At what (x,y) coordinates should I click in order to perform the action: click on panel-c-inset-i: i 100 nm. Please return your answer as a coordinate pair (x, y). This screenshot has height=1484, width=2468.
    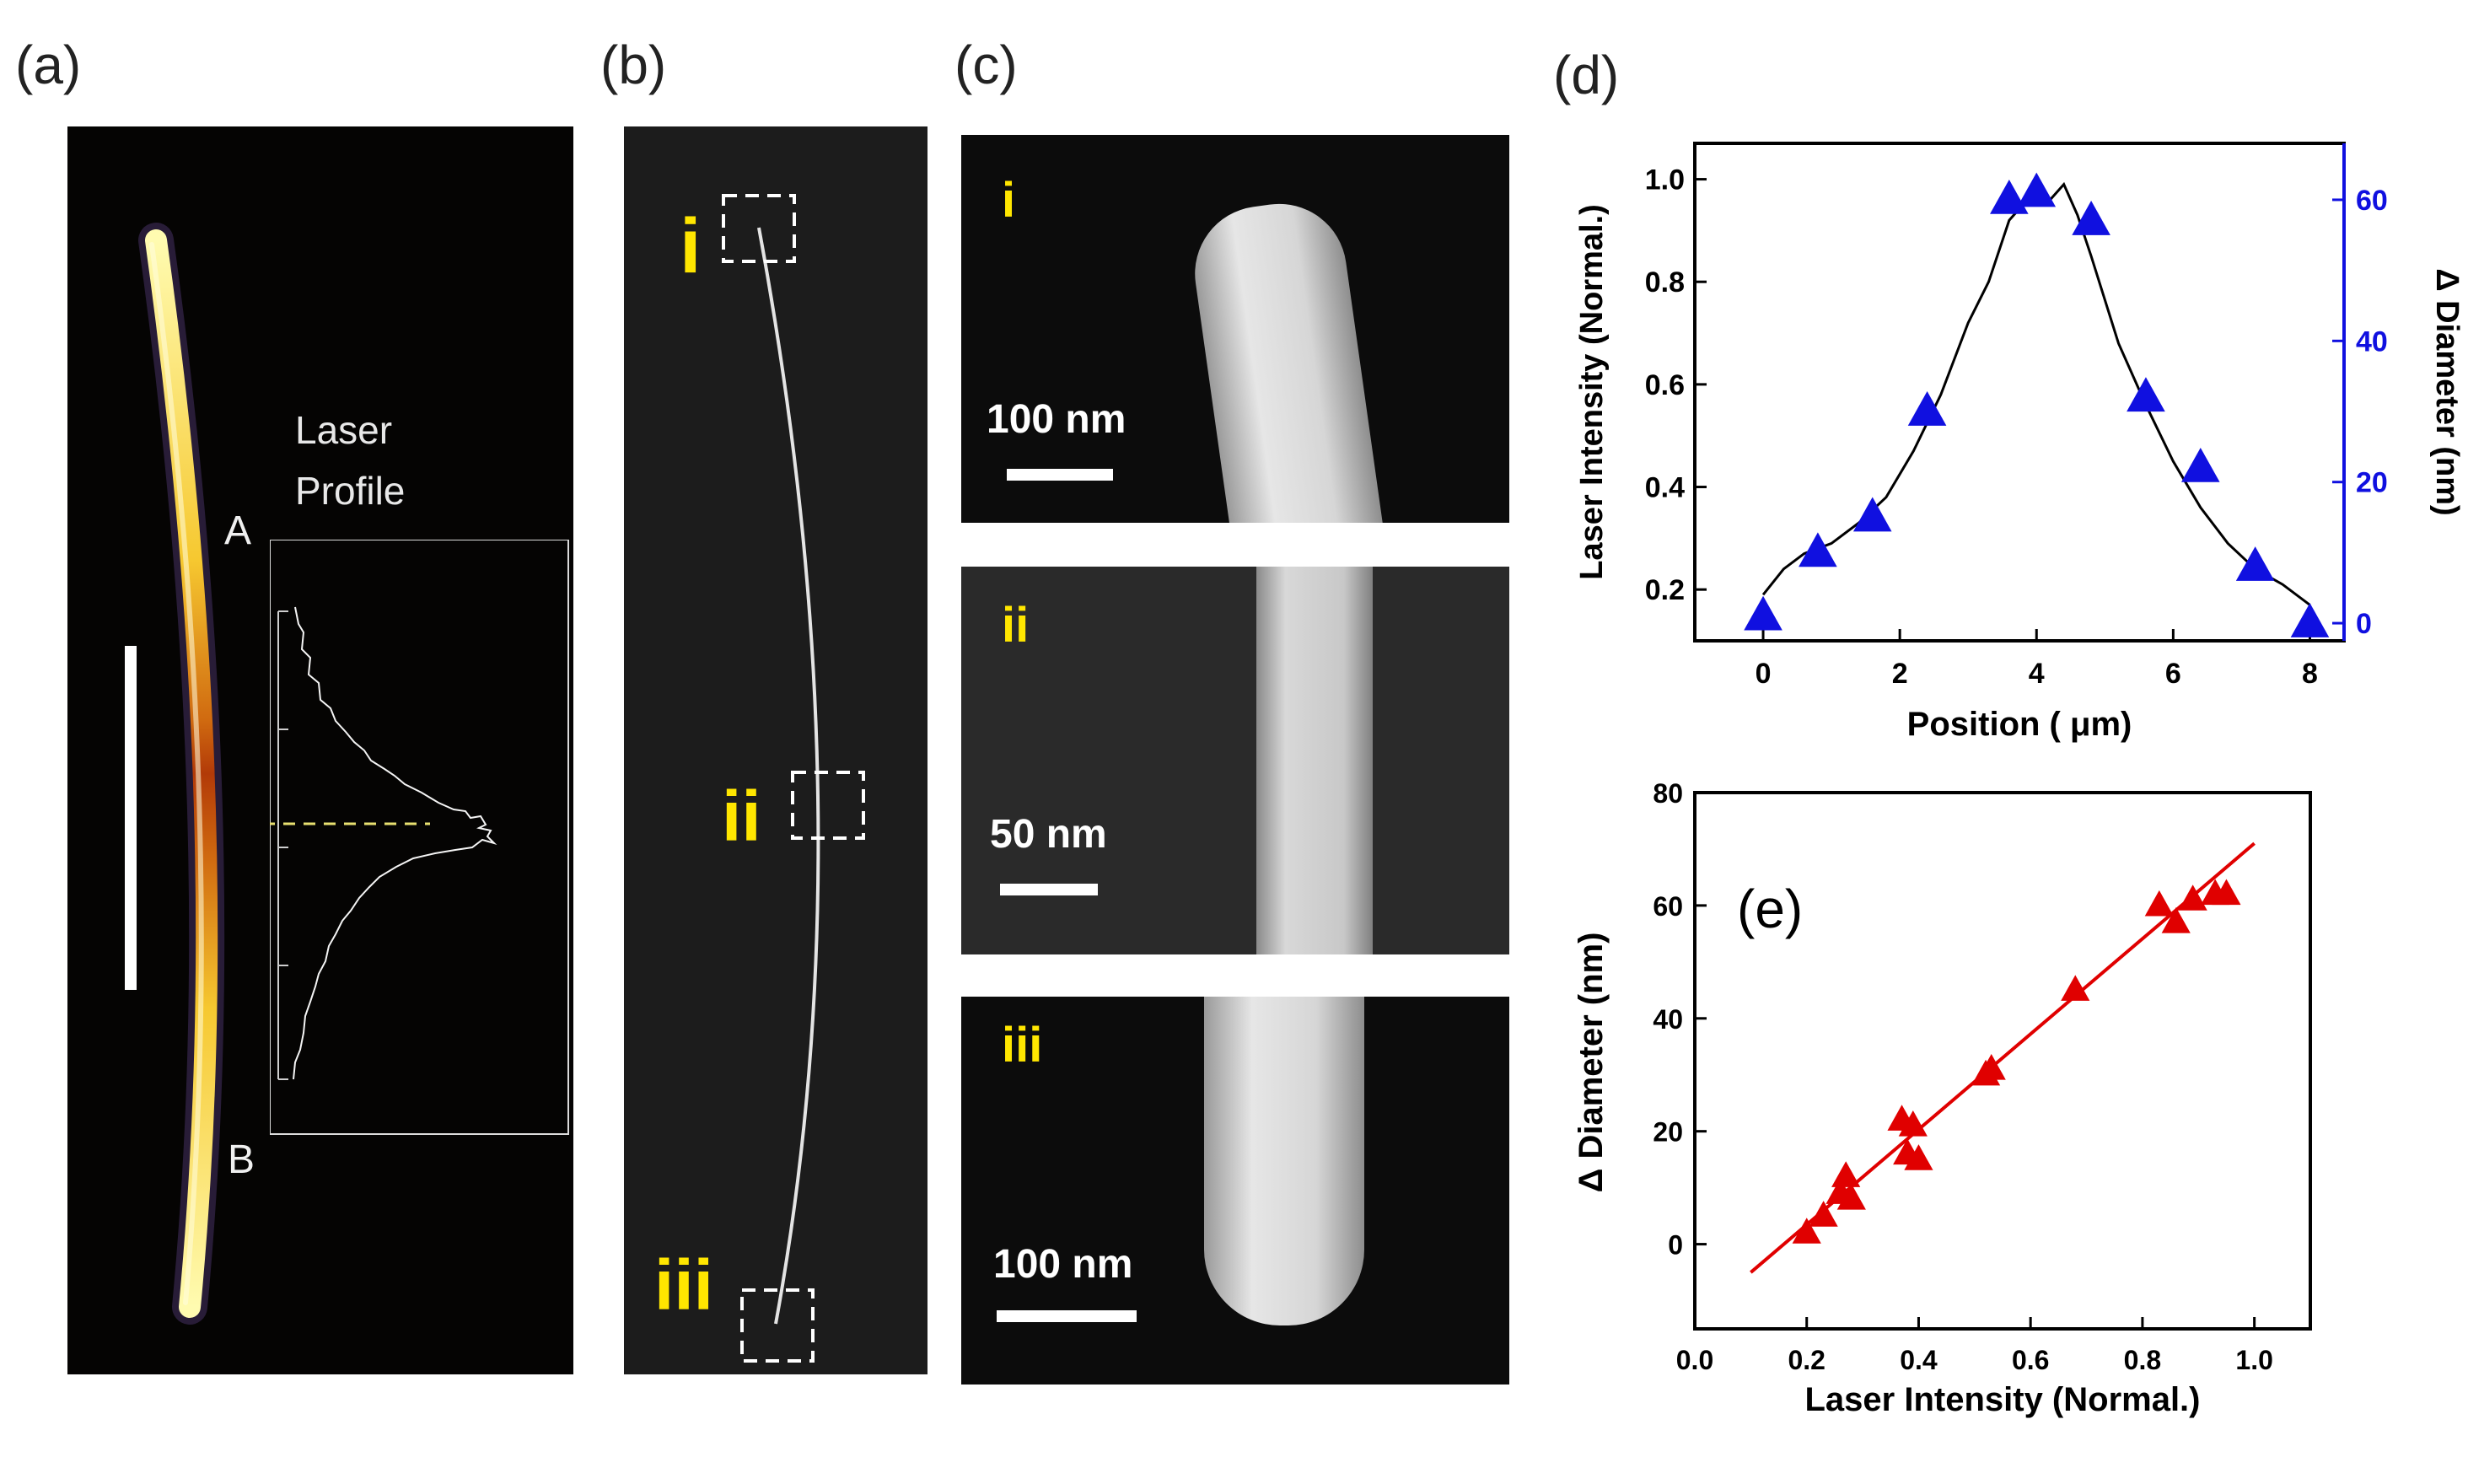
    Looking at the image, I should click on (1235, 329).